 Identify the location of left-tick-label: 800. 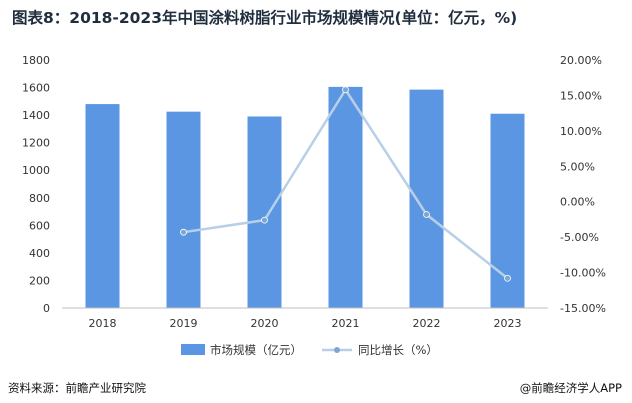
(39, 198).